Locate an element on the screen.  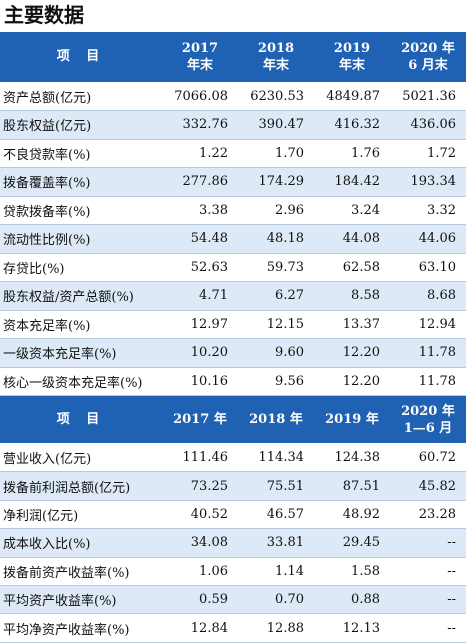
row-value: 1.72 is located at coordinates (428, 153).